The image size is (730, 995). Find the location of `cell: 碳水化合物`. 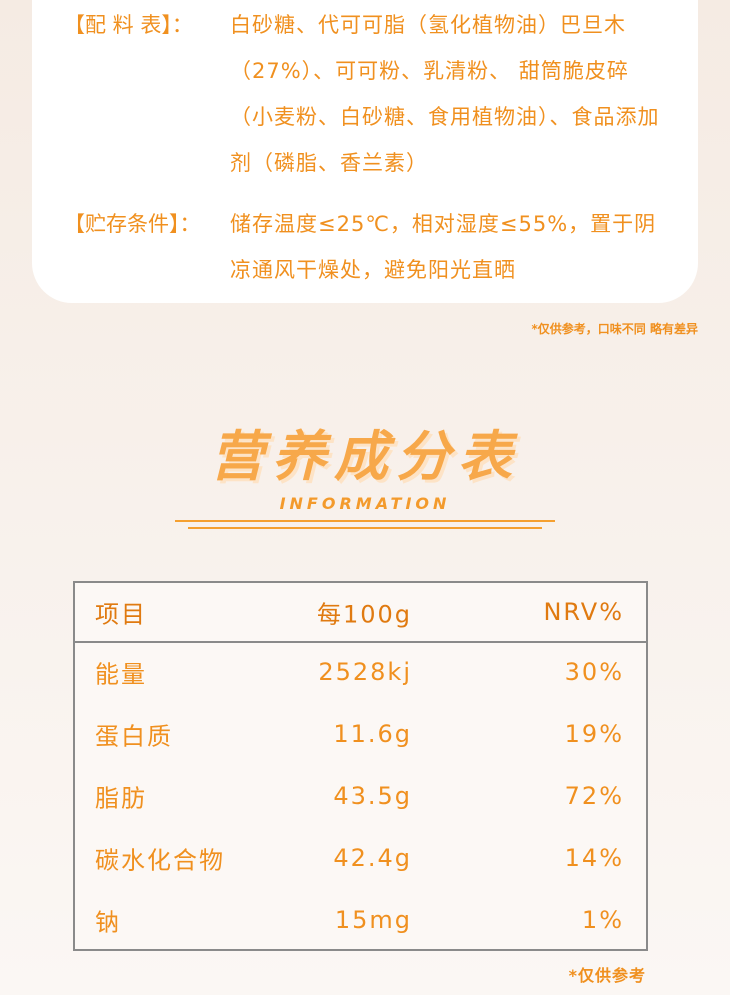

cell: 碳水化合物 is located at coordinates (160, 860).